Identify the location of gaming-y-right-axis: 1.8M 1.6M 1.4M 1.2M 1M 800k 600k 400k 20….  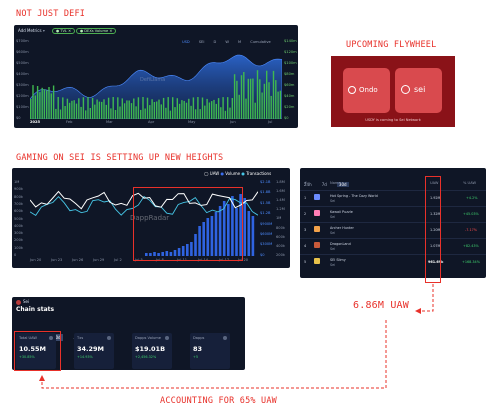
(280, 218).